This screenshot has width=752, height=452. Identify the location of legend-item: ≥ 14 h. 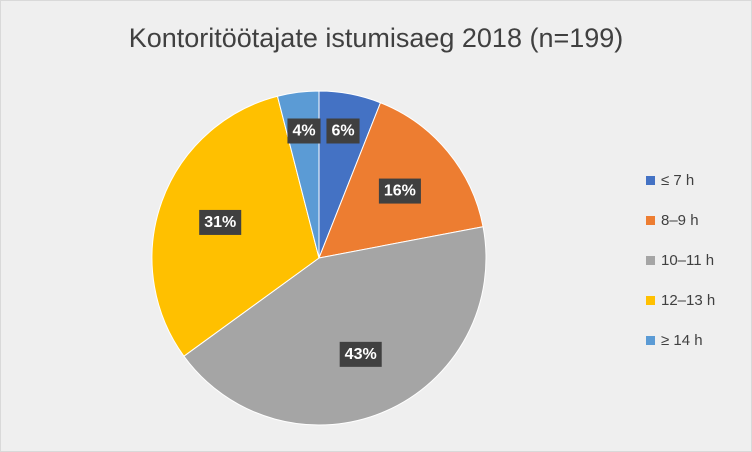
(680, 340).